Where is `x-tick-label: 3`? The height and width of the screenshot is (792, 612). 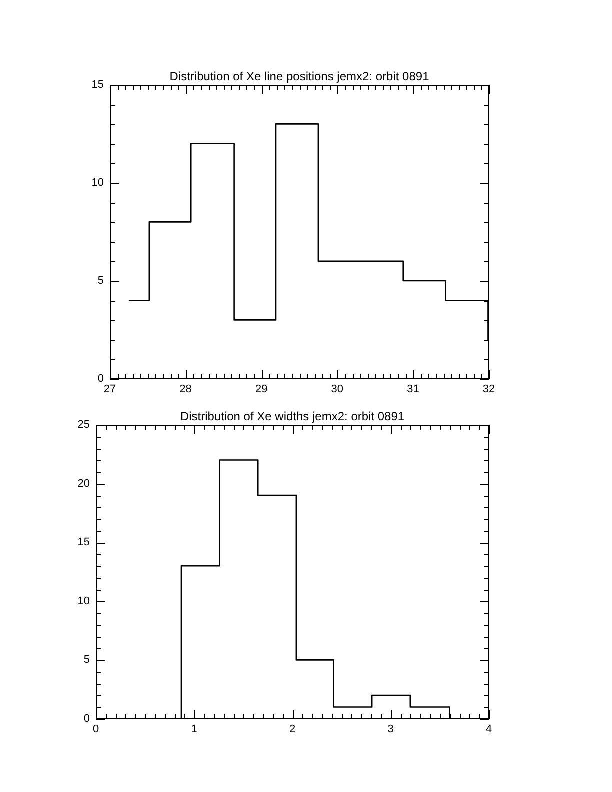 x-tick-label: 3 is located at coordinates (391, 730).